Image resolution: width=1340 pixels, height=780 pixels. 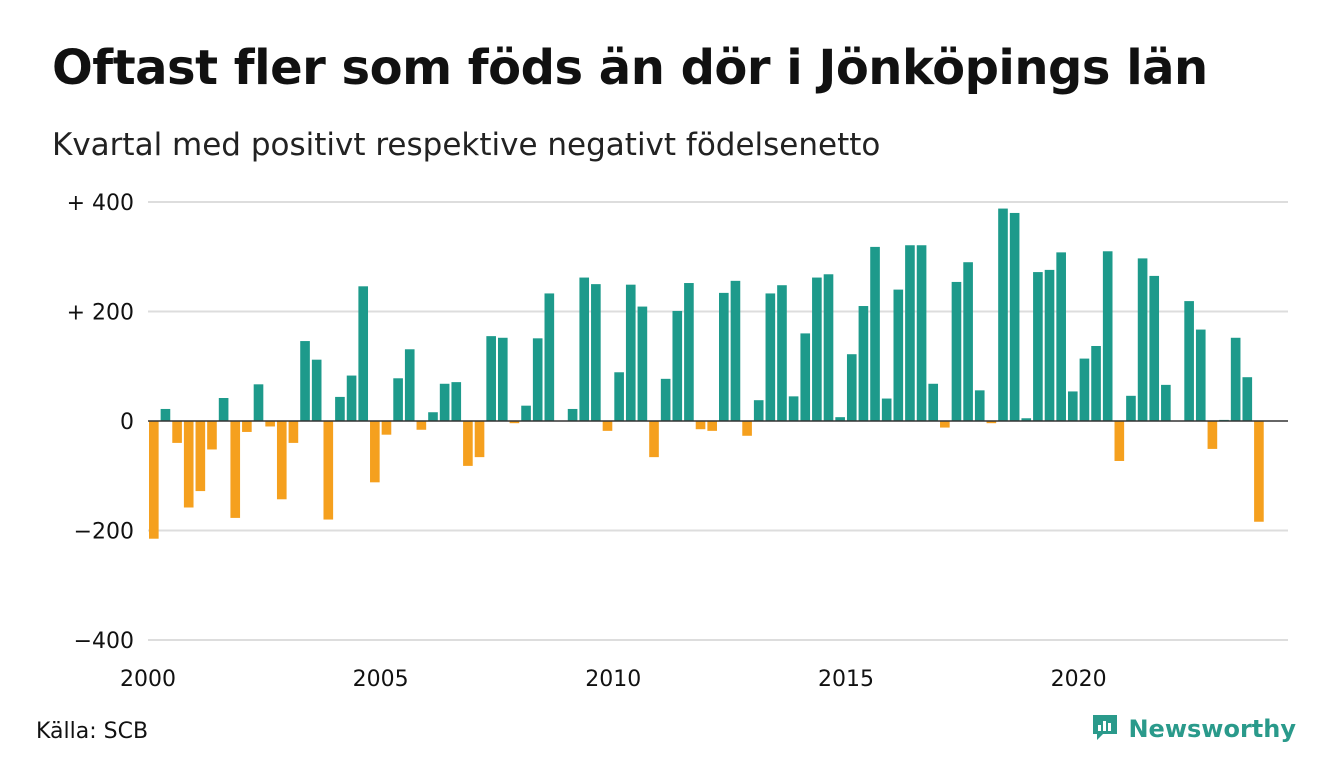 I want to click on bar-2015-q4, so click(x=886, y=409).